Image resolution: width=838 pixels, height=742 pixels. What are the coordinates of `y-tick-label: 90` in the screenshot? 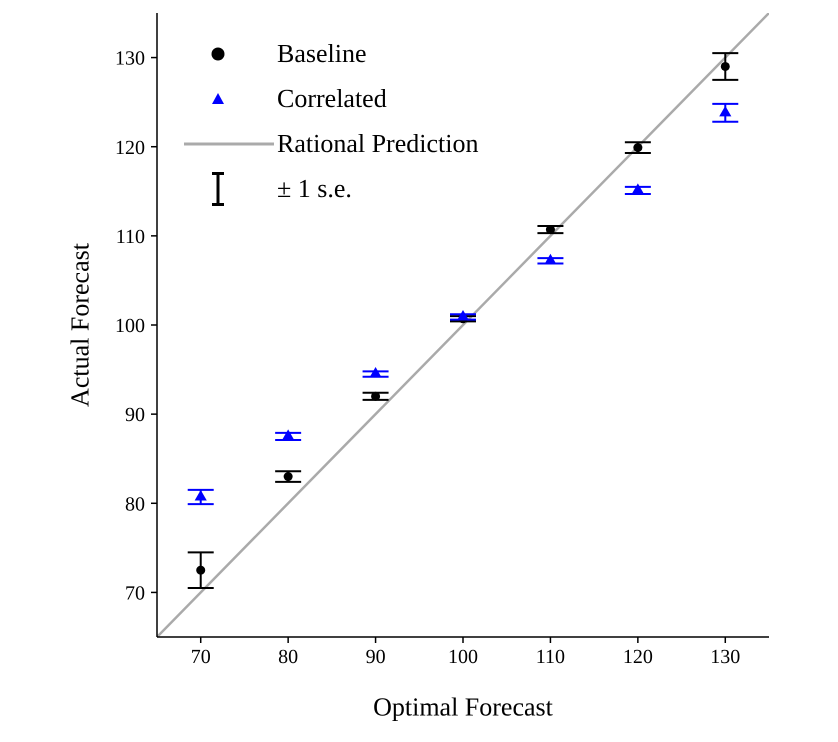 It's located at (135, 415).